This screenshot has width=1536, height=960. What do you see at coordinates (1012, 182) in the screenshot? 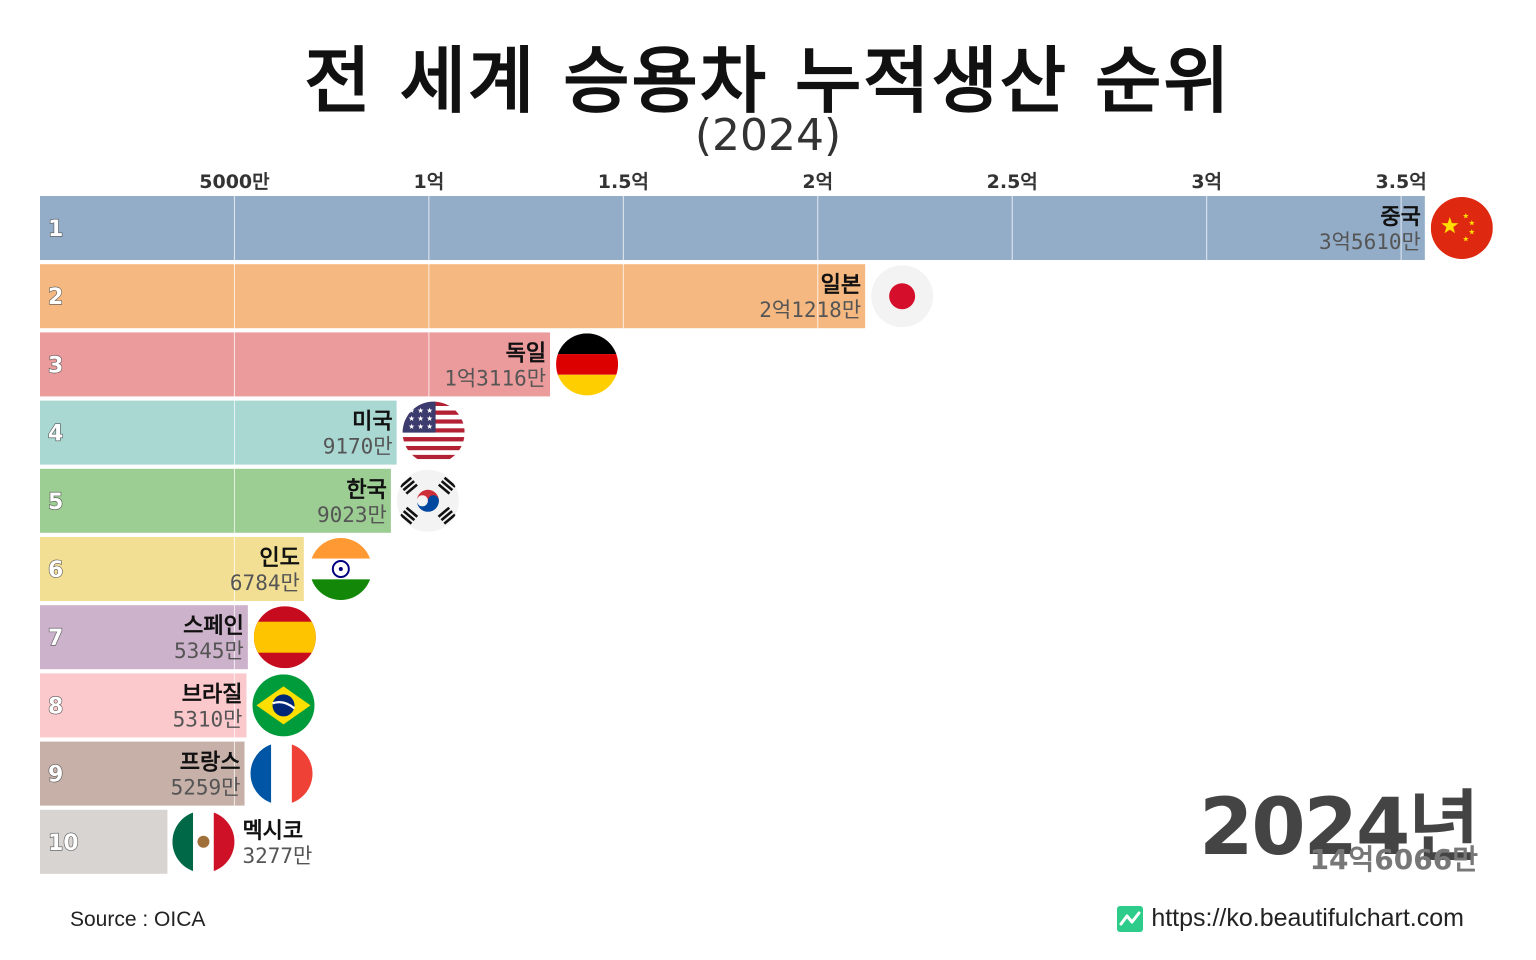
I see `x-tick-label: 2.5억` at bounding box center [1012, 182].